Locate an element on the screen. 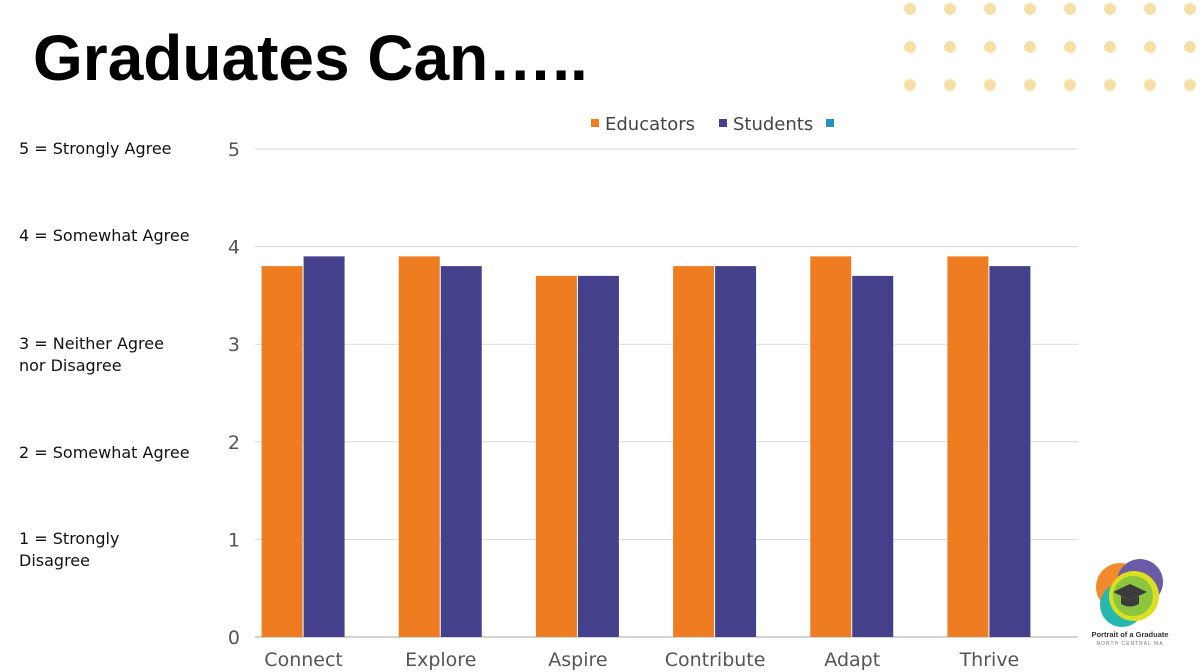 Image resolution: width=1200 pixels, height=672 pixels. scale-item: 3 = Neither Agree nor Disagree is located at coordinates (91, 355).